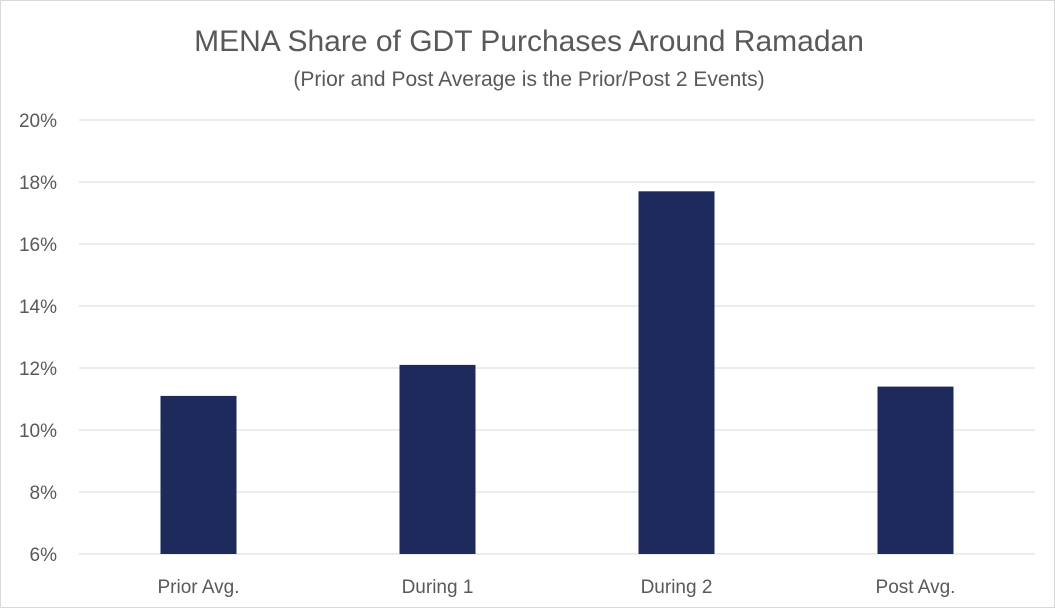 Image resolution: width=1055 pixels, height=609 pixels. I want to click on y-tick-label: 14%, so click(38, 307).